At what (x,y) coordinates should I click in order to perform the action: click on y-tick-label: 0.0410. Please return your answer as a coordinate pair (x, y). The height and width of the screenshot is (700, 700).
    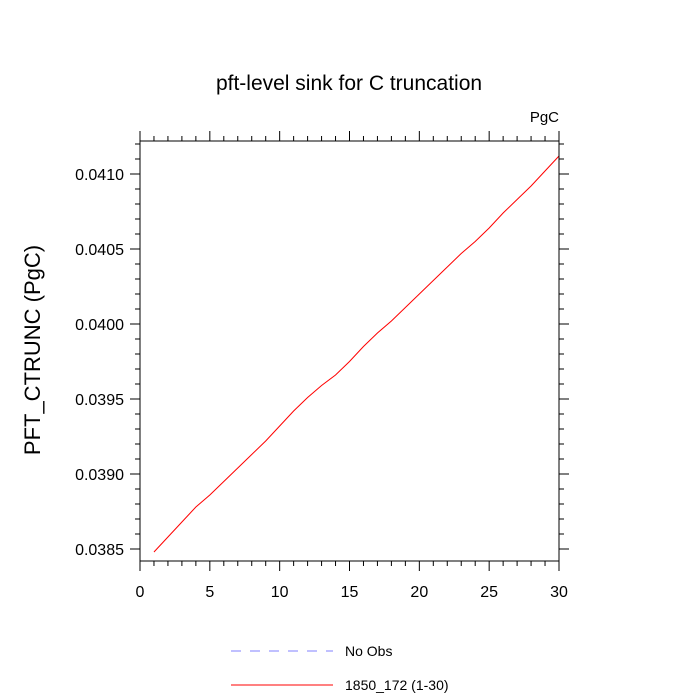
    Looking at the image, I should click on (99, 175).